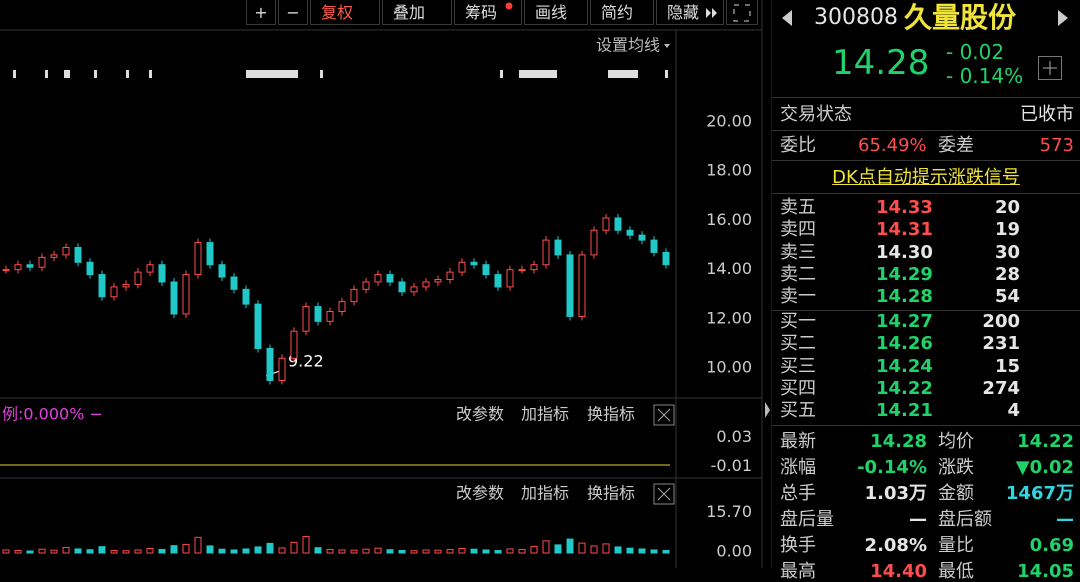 Image resolution: width=1080 pixels, height=582 pixels. What do you see at coordinates (734, 436) in the screenshot?
I see `y-tick-label: 0.03` at bounding box center [734, 436].